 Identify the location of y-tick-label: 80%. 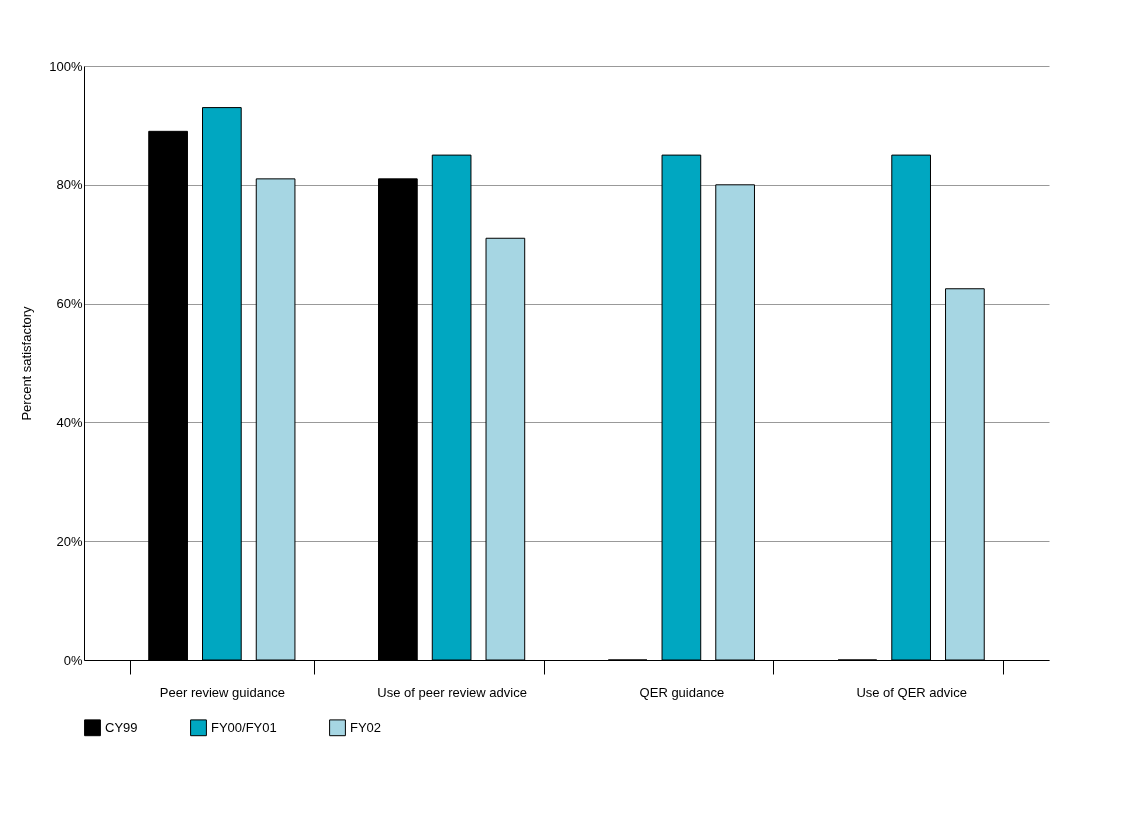
(69, 185).